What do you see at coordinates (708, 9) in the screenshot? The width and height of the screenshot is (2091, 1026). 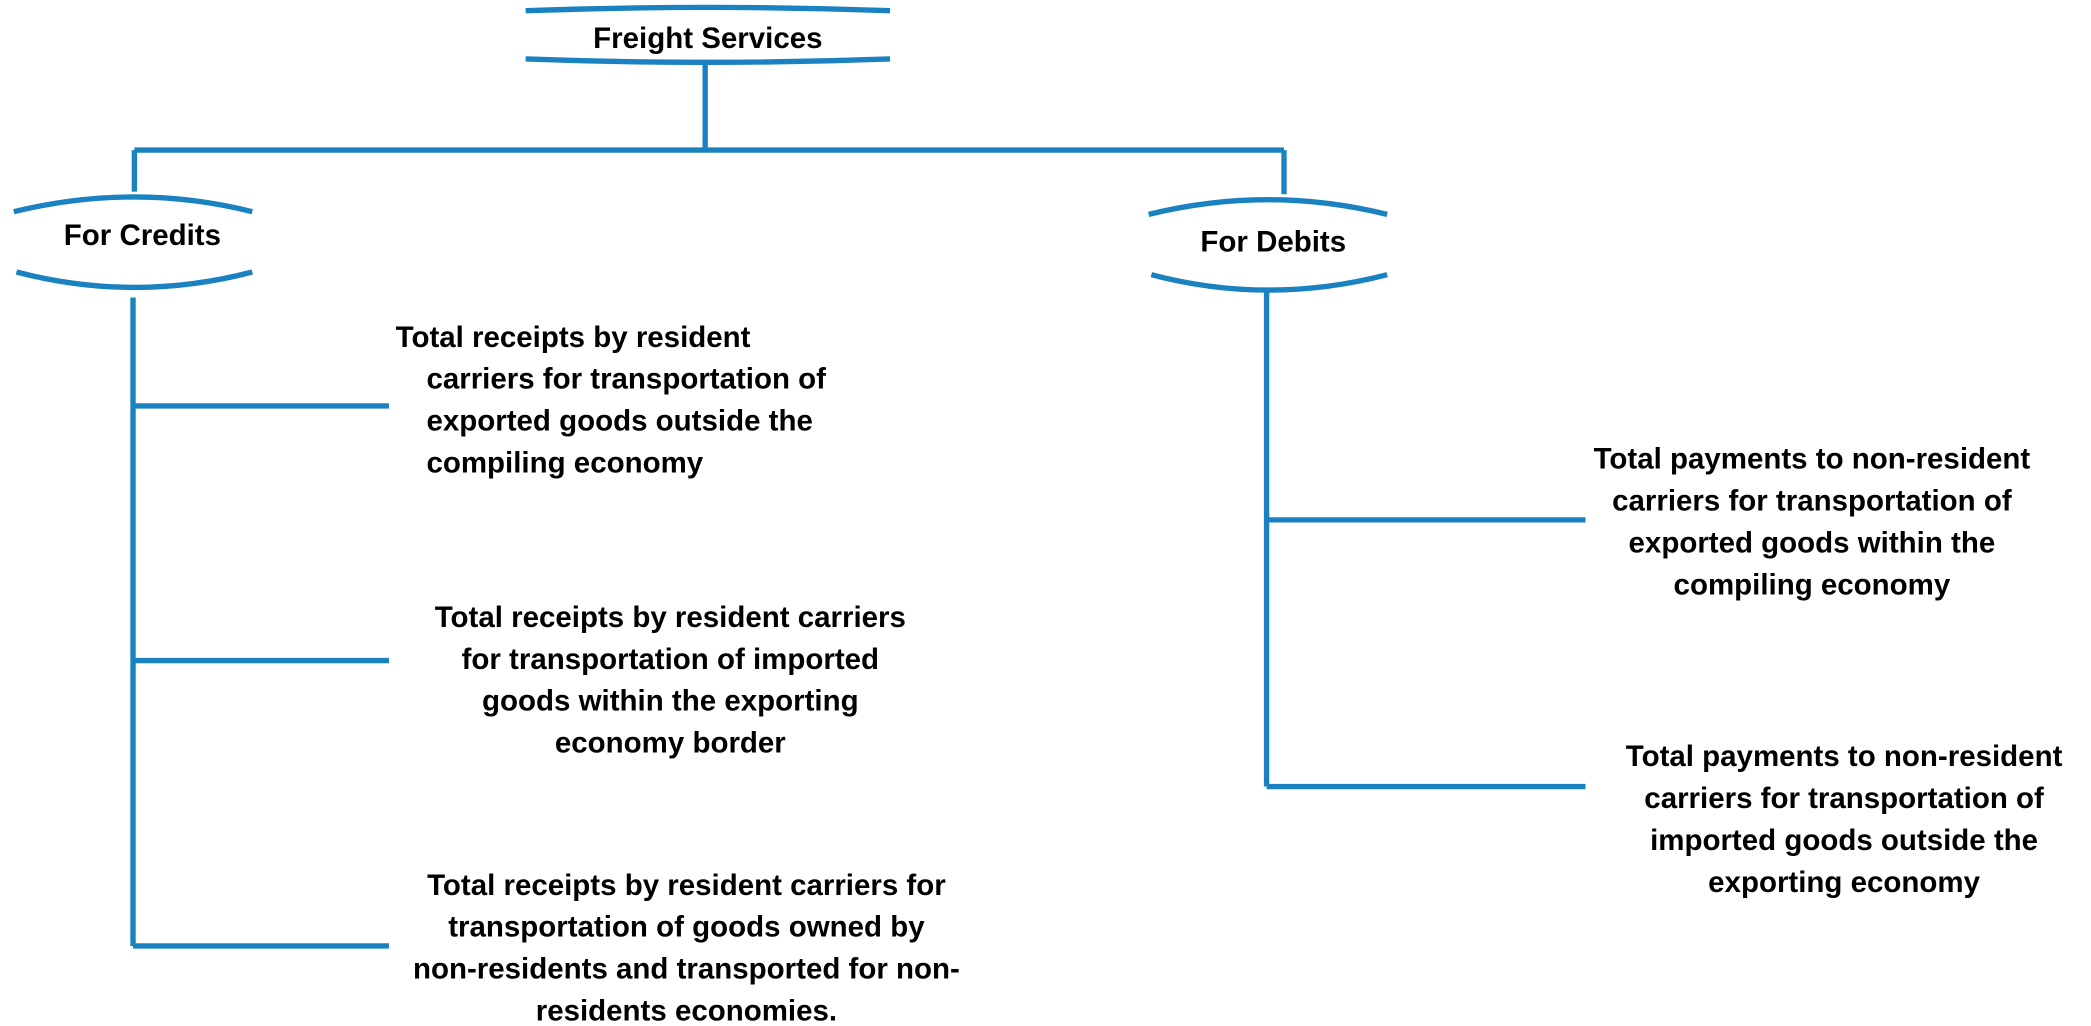 I see `root-top` at bounding box center [708, 9].